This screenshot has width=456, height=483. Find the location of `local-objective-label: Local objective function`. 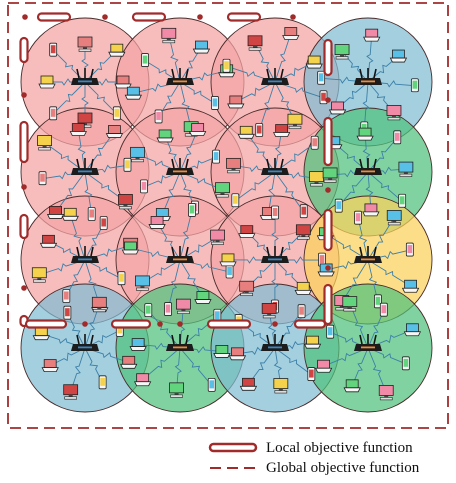

local-objective-label: Local objective function is located at coordinates (339, 447).